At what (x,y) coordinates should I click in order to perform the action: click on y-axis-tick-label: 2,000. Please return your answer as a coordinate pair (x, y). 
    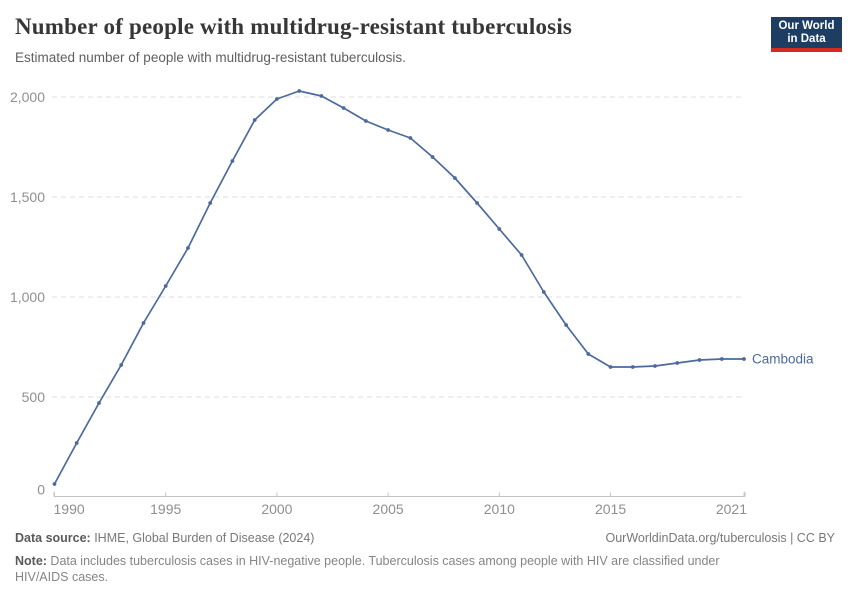
    Looking at the image, I should click on (27, 97).